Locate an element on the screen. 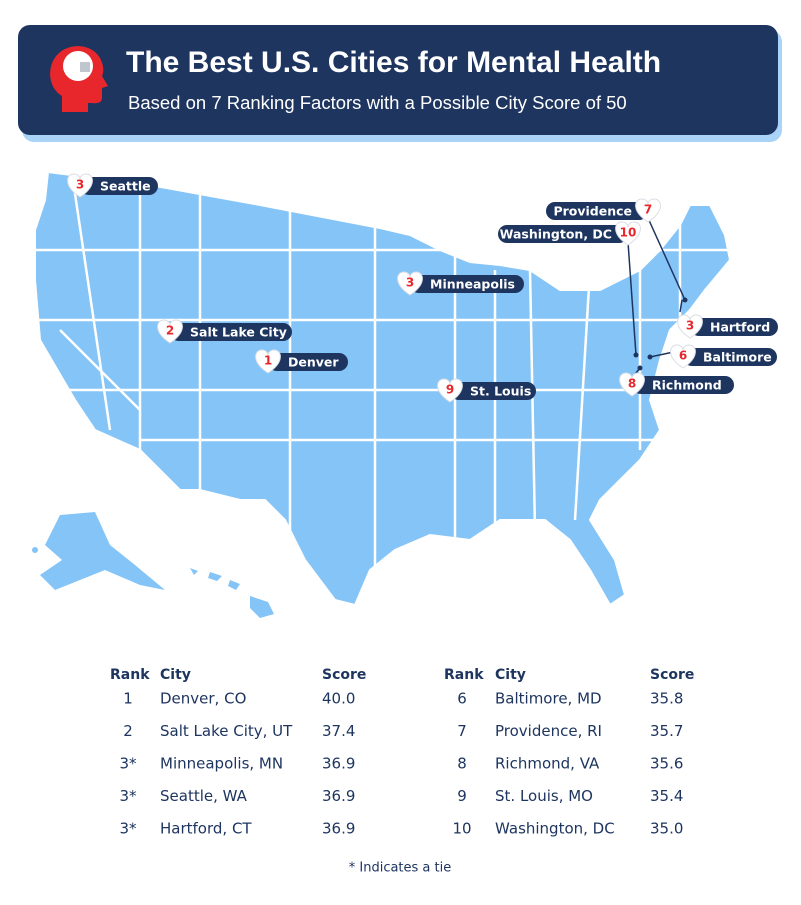 The width and height of the screenshot is (801, 905). city-name: St. Louis is located at coordinates (500, 391).